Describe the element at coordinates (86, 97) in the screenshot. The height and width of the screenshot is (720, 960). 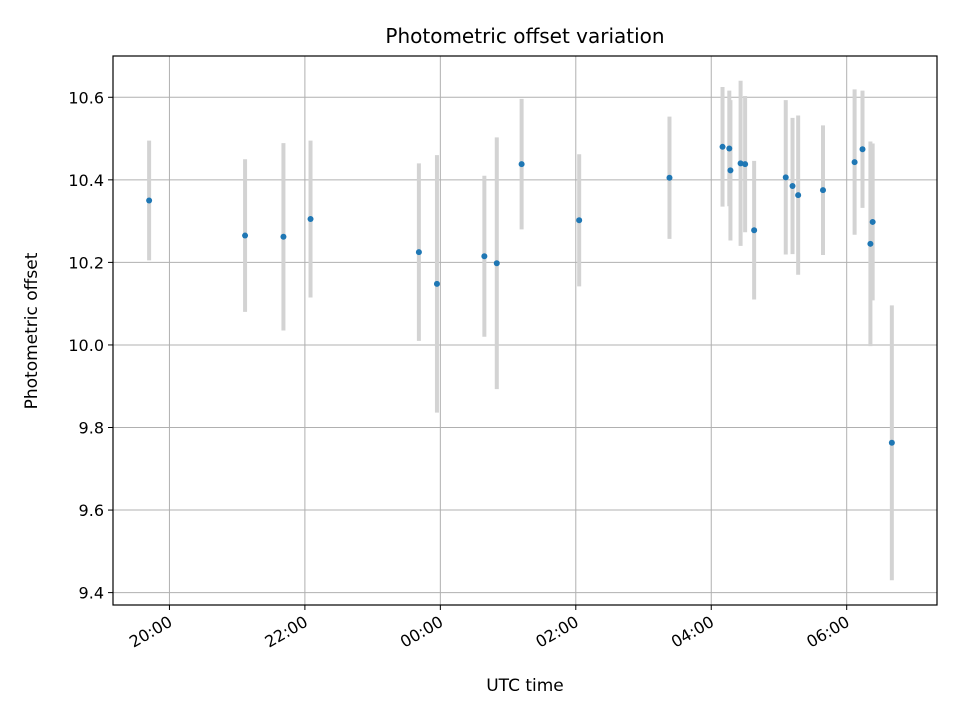
I see `y-tick-label: 10.6` at that location.